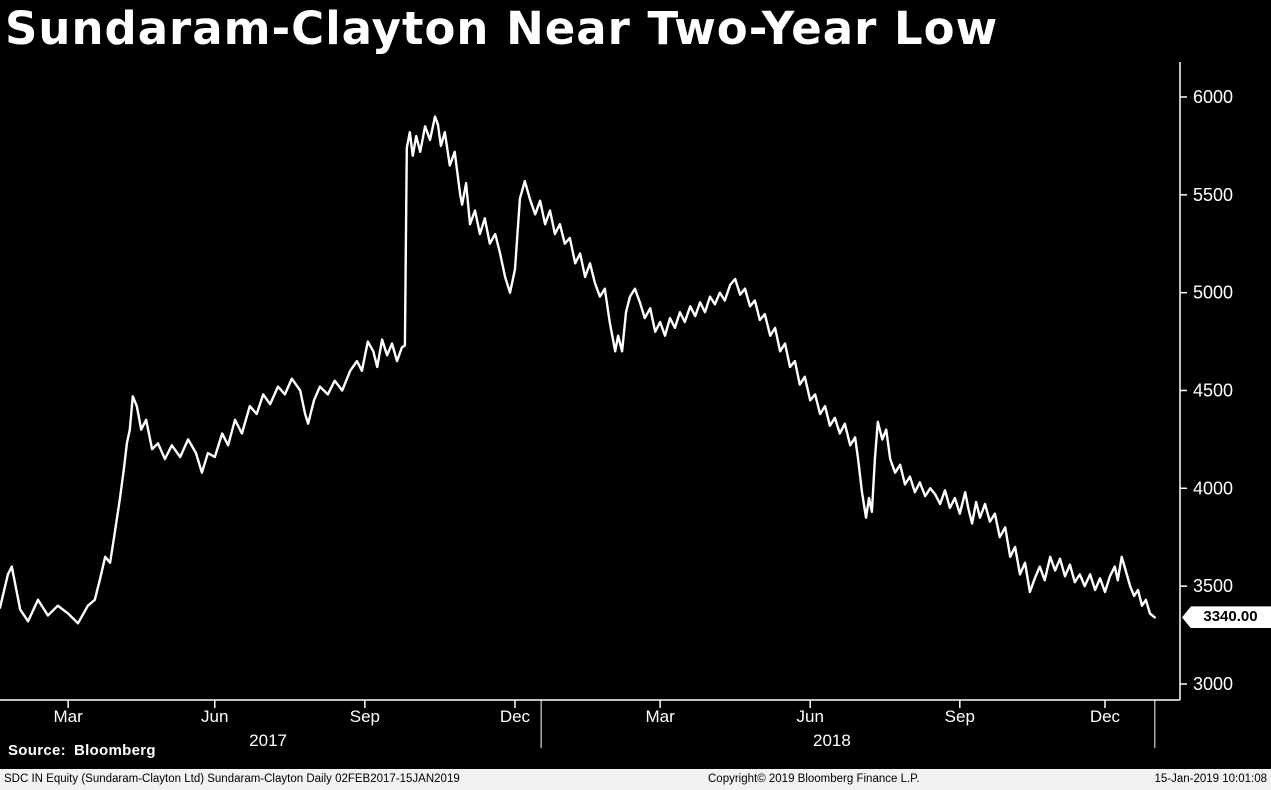  I want to click on y-tick-label: 4500, so click(1213, 390).